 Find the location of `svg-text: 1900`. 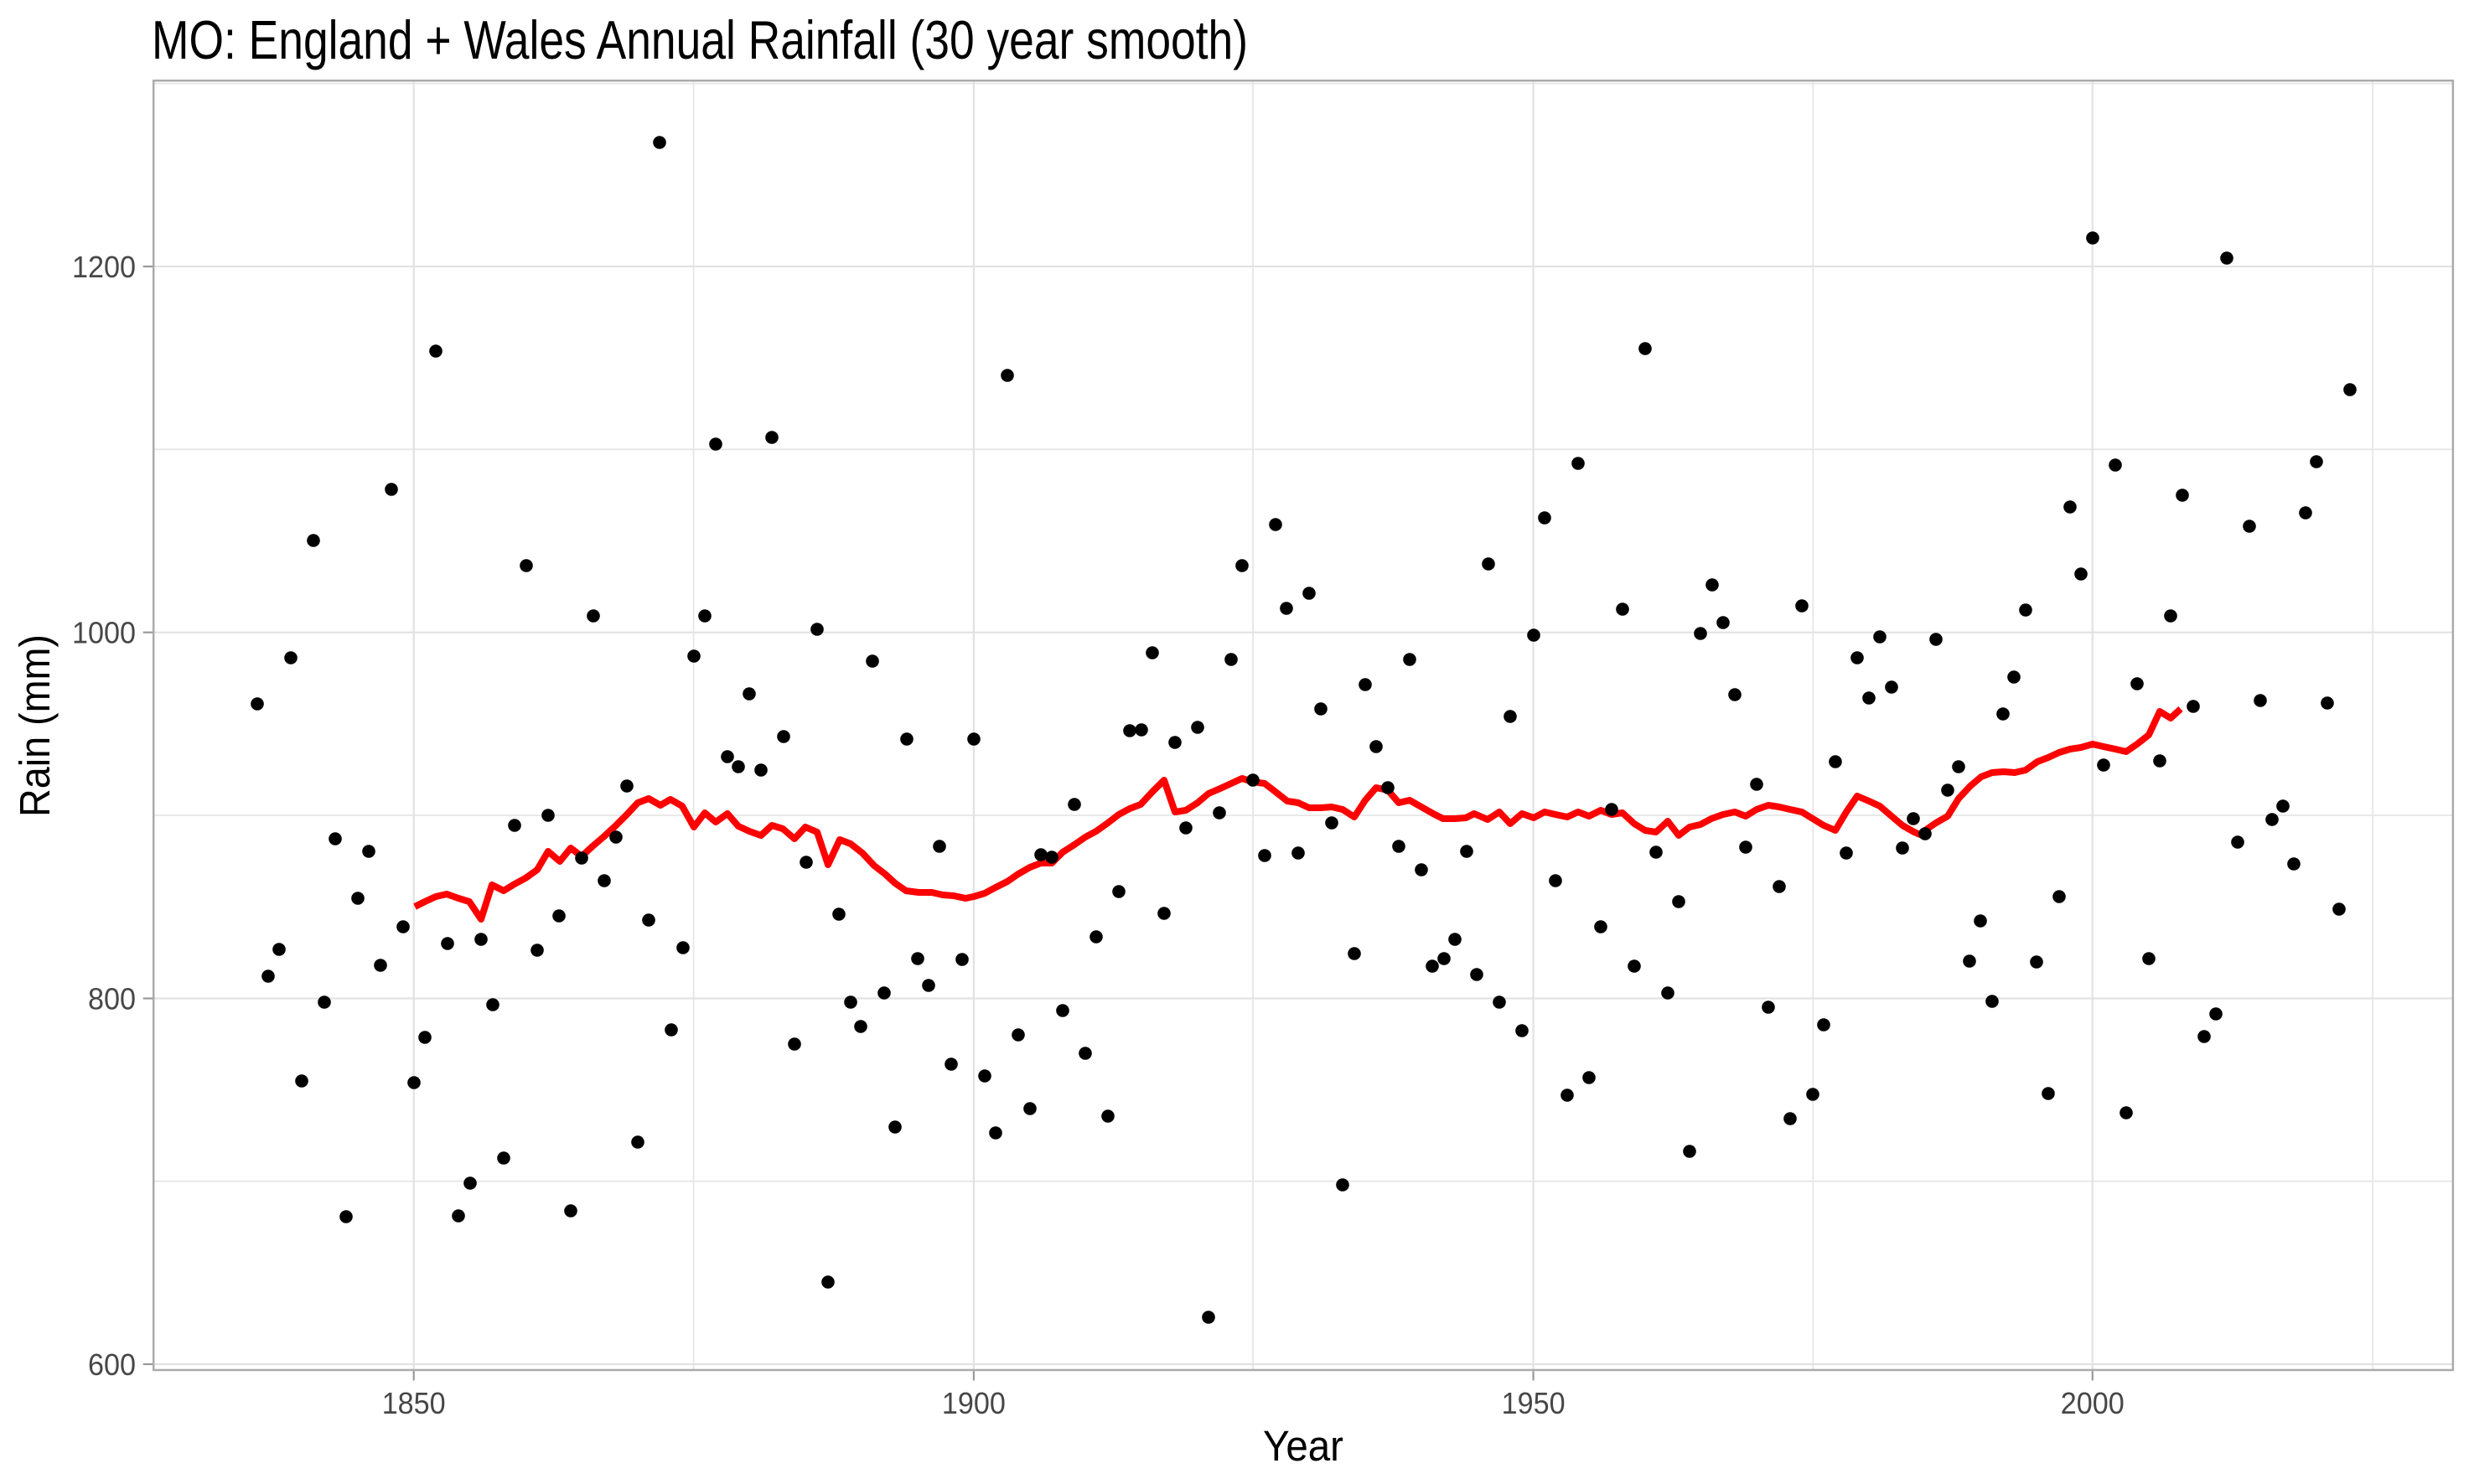

svg-text: 1900 is located at coordinates (974, 1403).